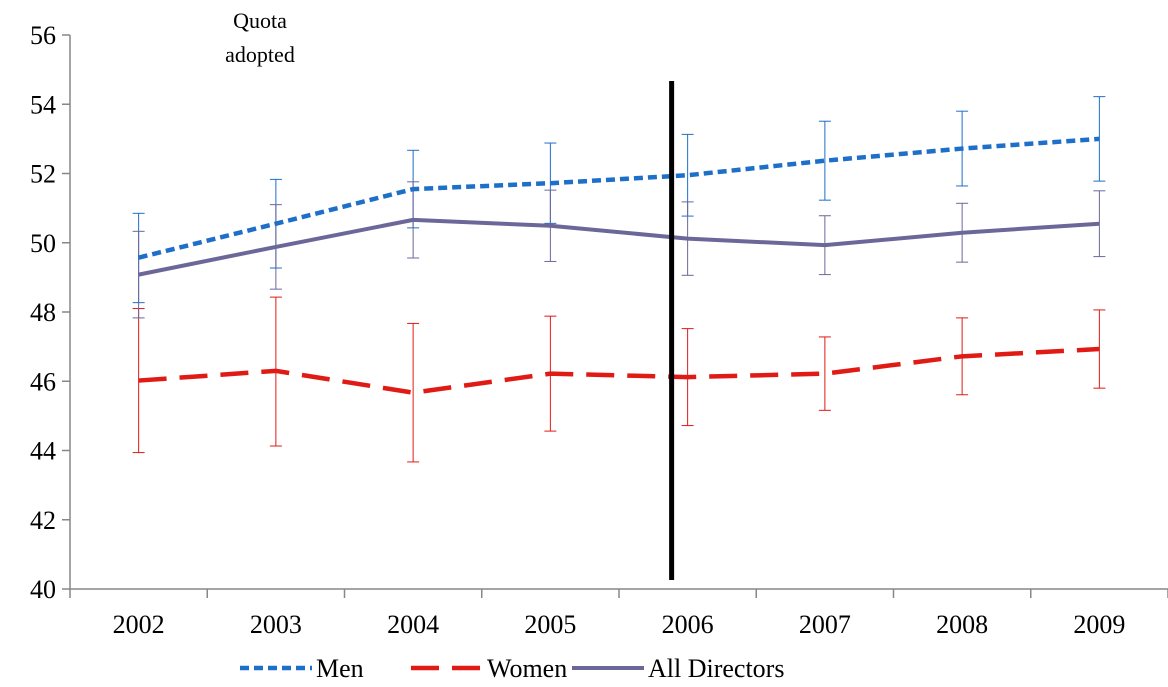  What do you see at coordinates (825, 624) in the screenshot?
I see `x-tick-label: 2007` at bounding box center [825, 624].